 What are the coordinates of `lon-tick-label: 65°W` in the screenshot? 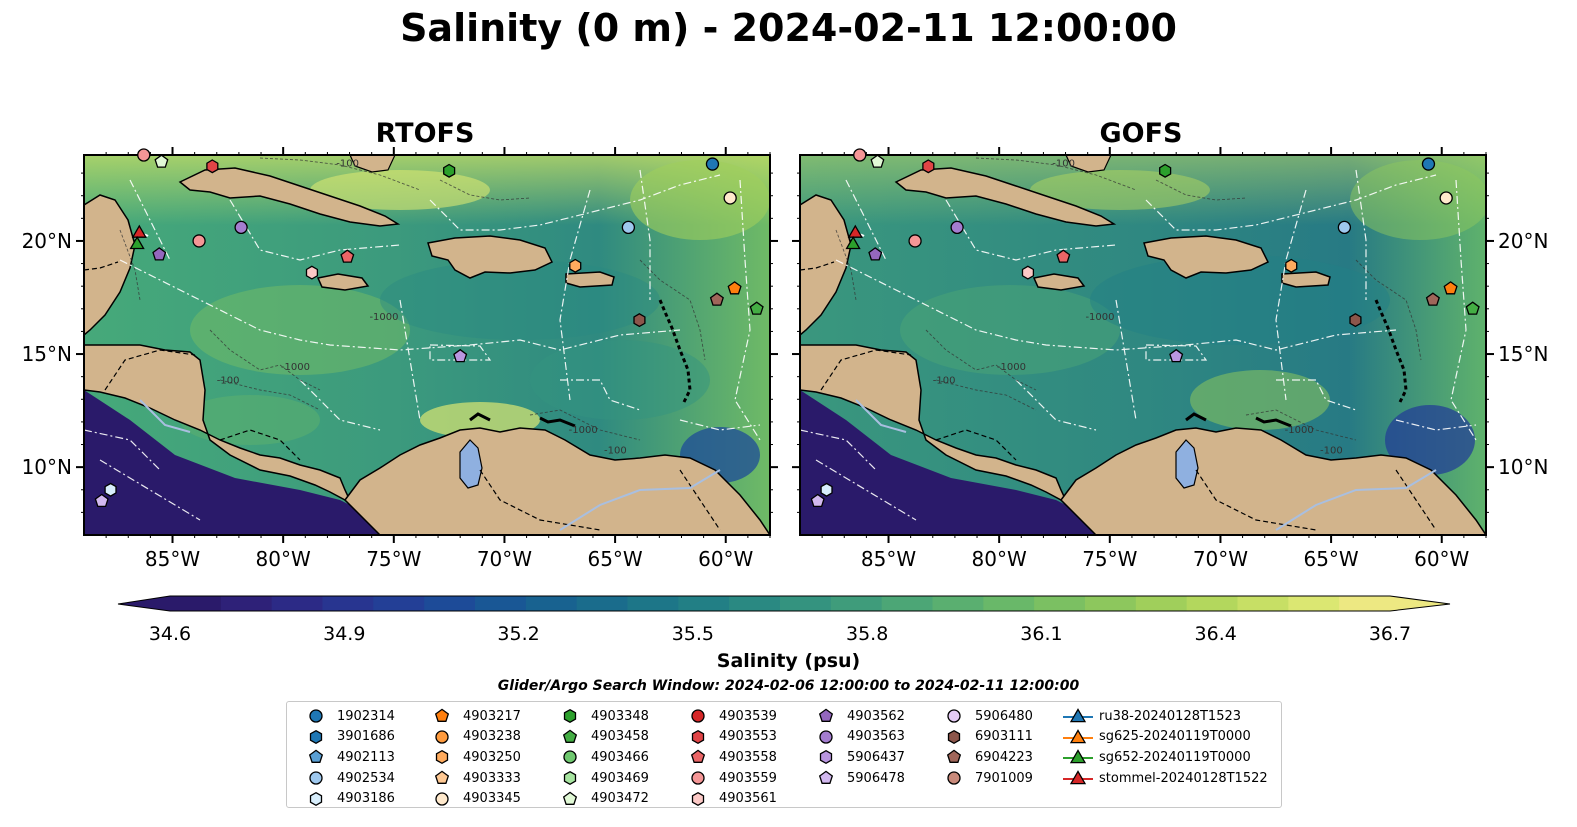 It's located at (614, 559).